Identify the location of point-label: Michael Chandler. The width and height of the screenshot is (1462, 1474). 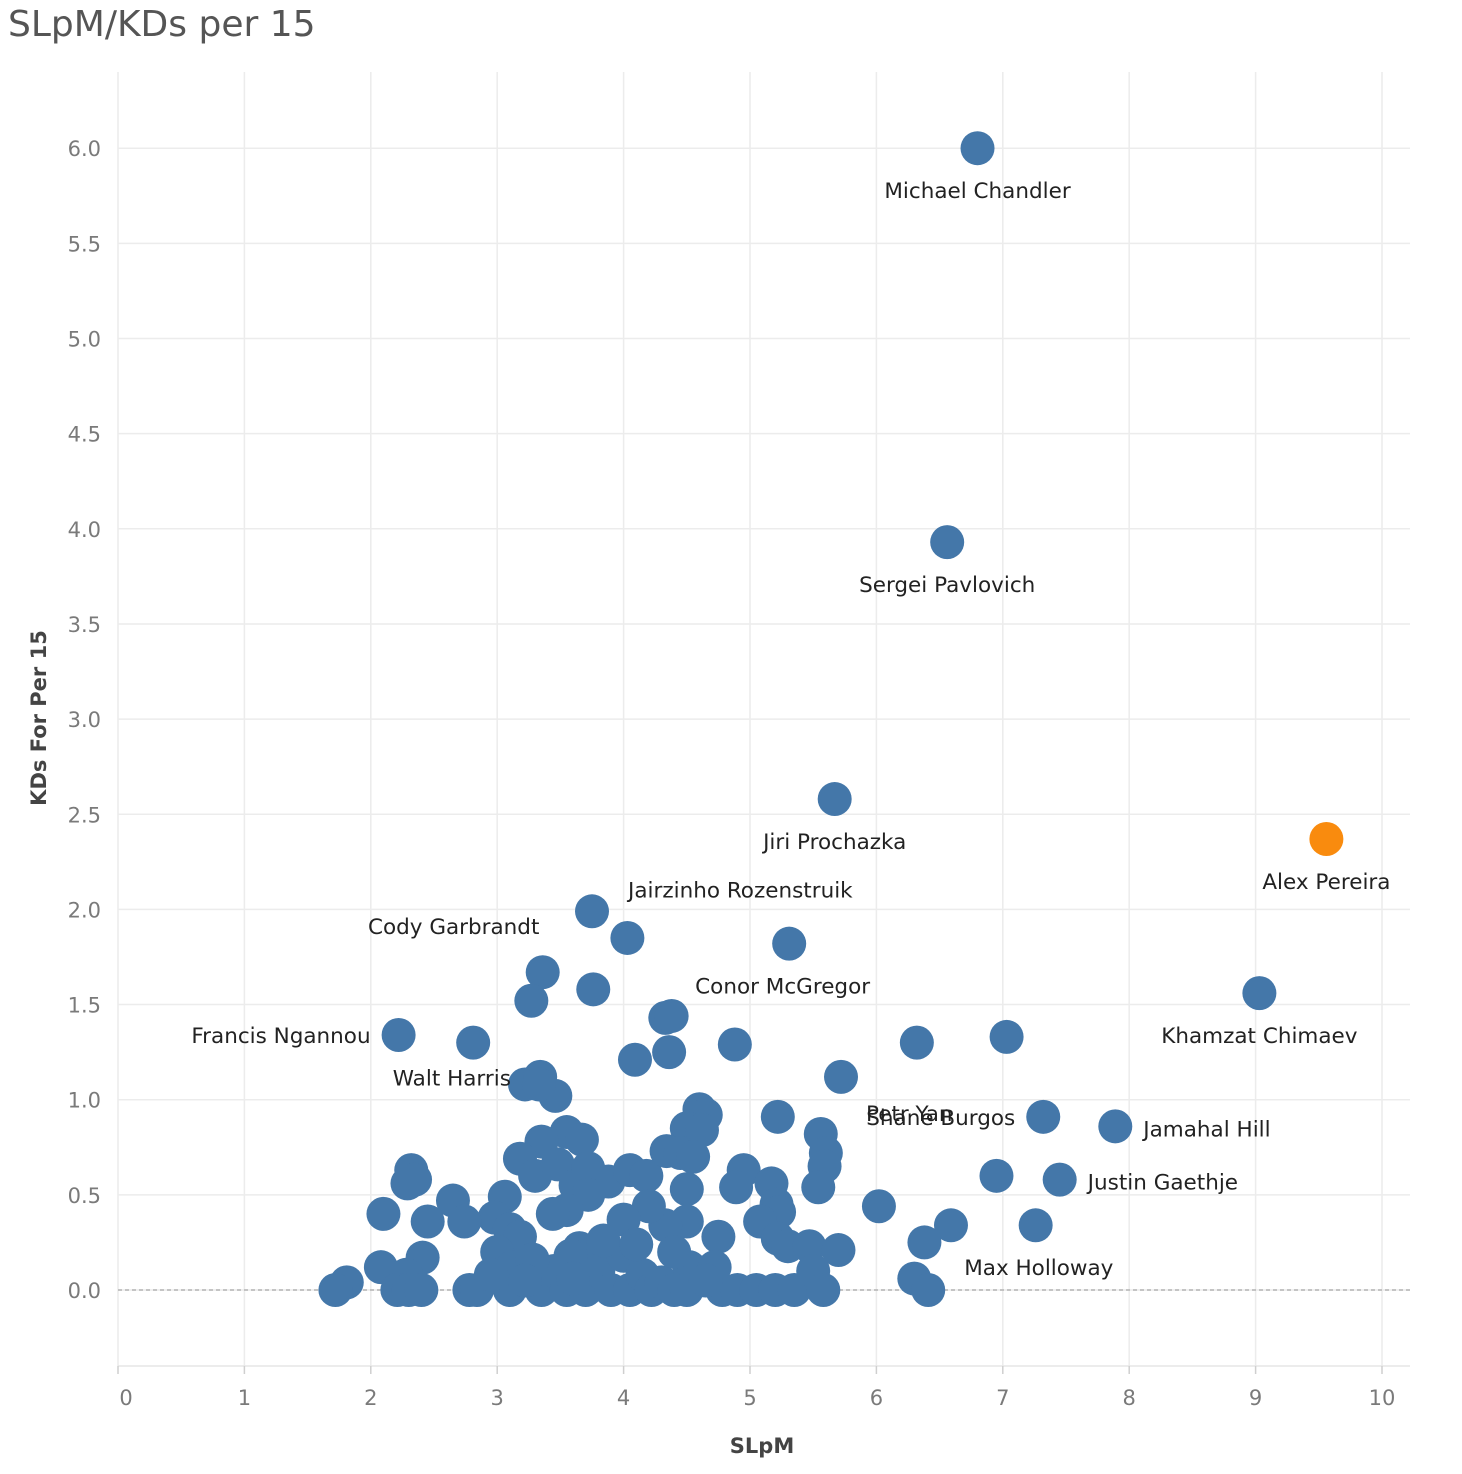
(977, 191).